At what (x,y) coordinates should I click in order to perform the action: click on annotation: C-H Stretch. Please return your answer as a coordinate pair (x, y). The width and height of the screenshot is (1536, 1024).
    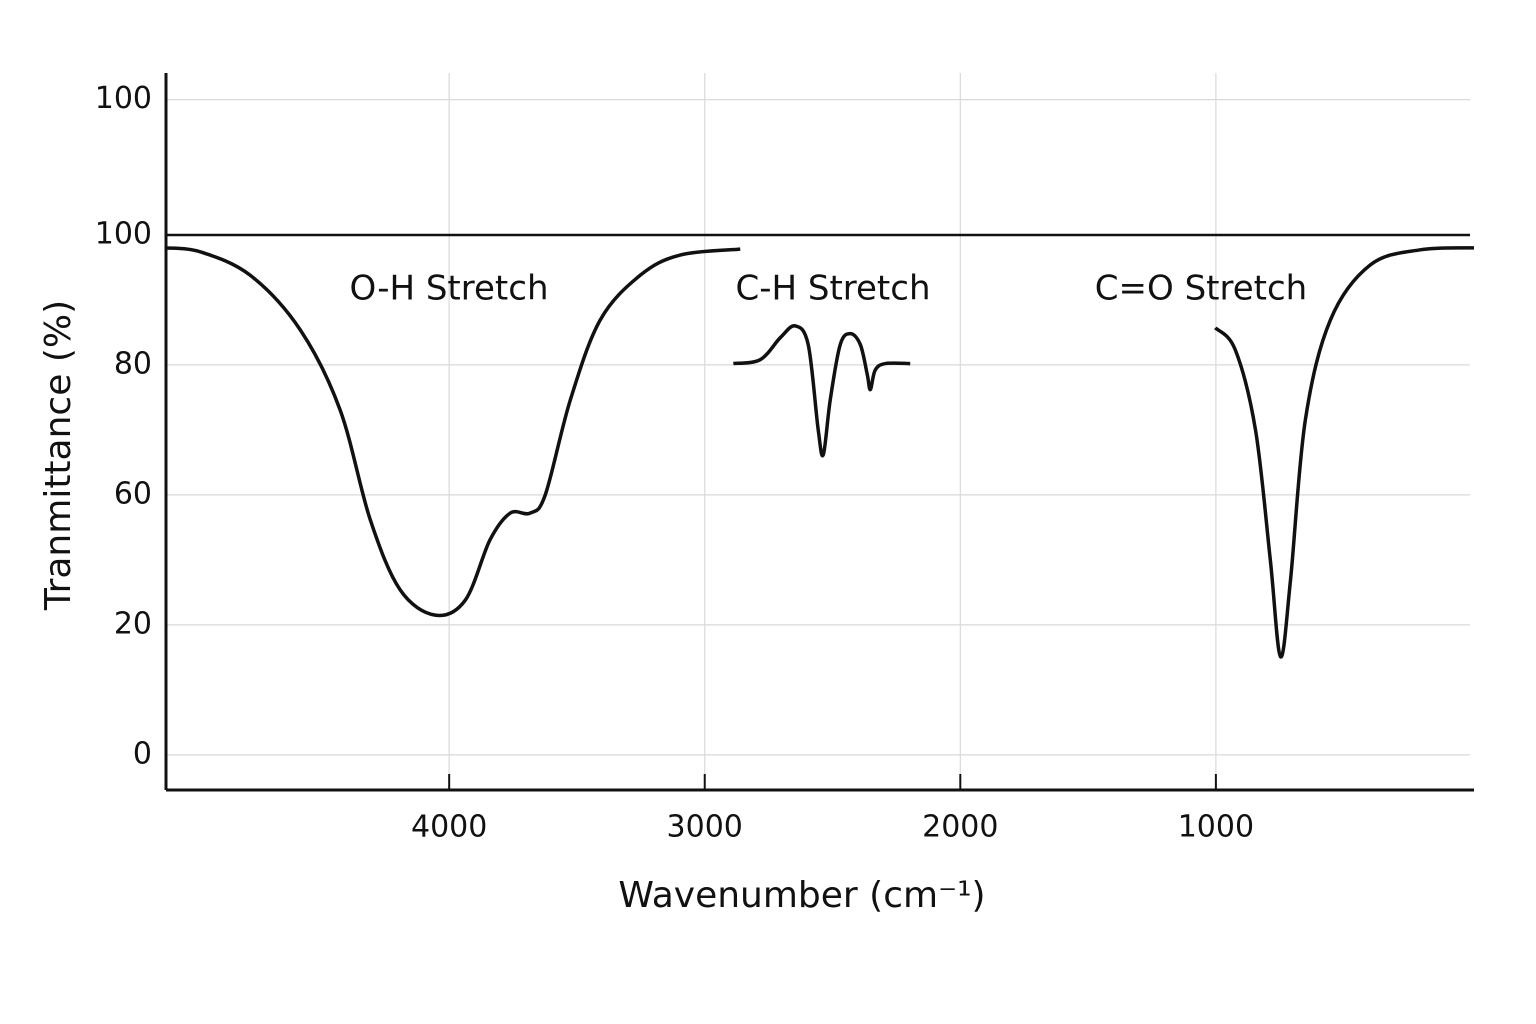
    Looking at the image, I should click on (832, 289).